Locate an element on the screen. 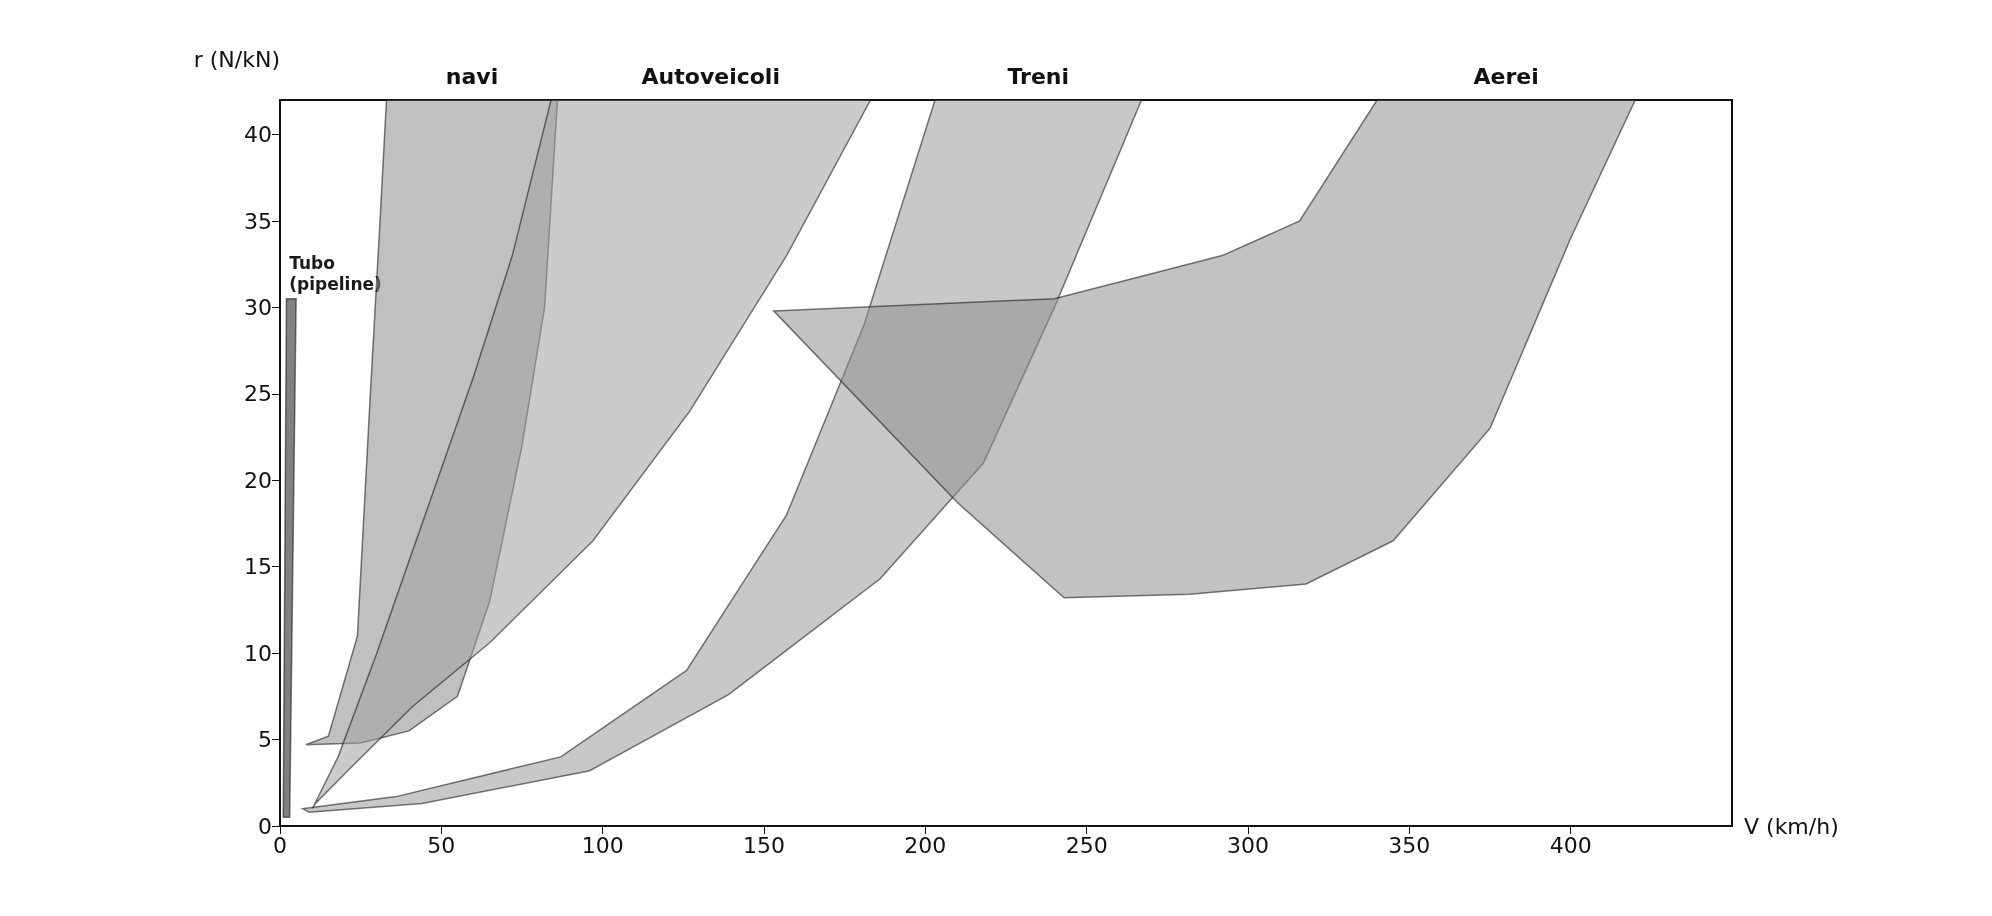 The width and height of the screenshot is (1992, 916). x-axis-title: V (km/h) is located at coordinates (1791, 826).